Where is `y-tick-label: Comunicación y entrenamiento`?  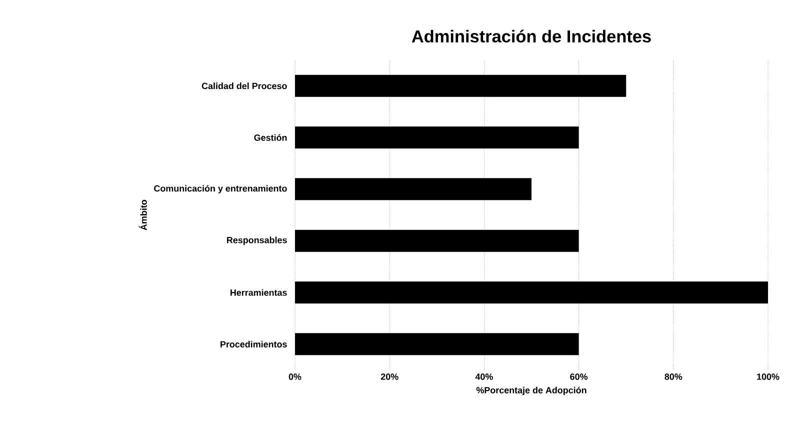
y-tick-label: Comunicación y entrenamiento is located at coordinates (220, 189).